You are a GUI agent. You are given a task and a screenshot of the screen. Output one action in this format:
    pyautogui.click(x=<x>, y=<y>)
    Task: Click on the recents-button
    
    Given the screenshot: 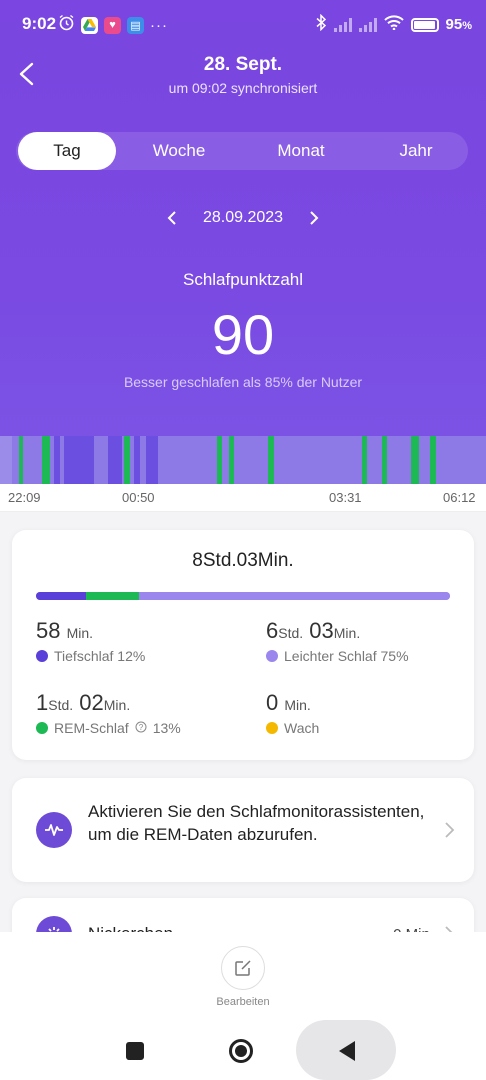 What is the action you would take?
    pyautogui.click(x=135, y=1051)
    